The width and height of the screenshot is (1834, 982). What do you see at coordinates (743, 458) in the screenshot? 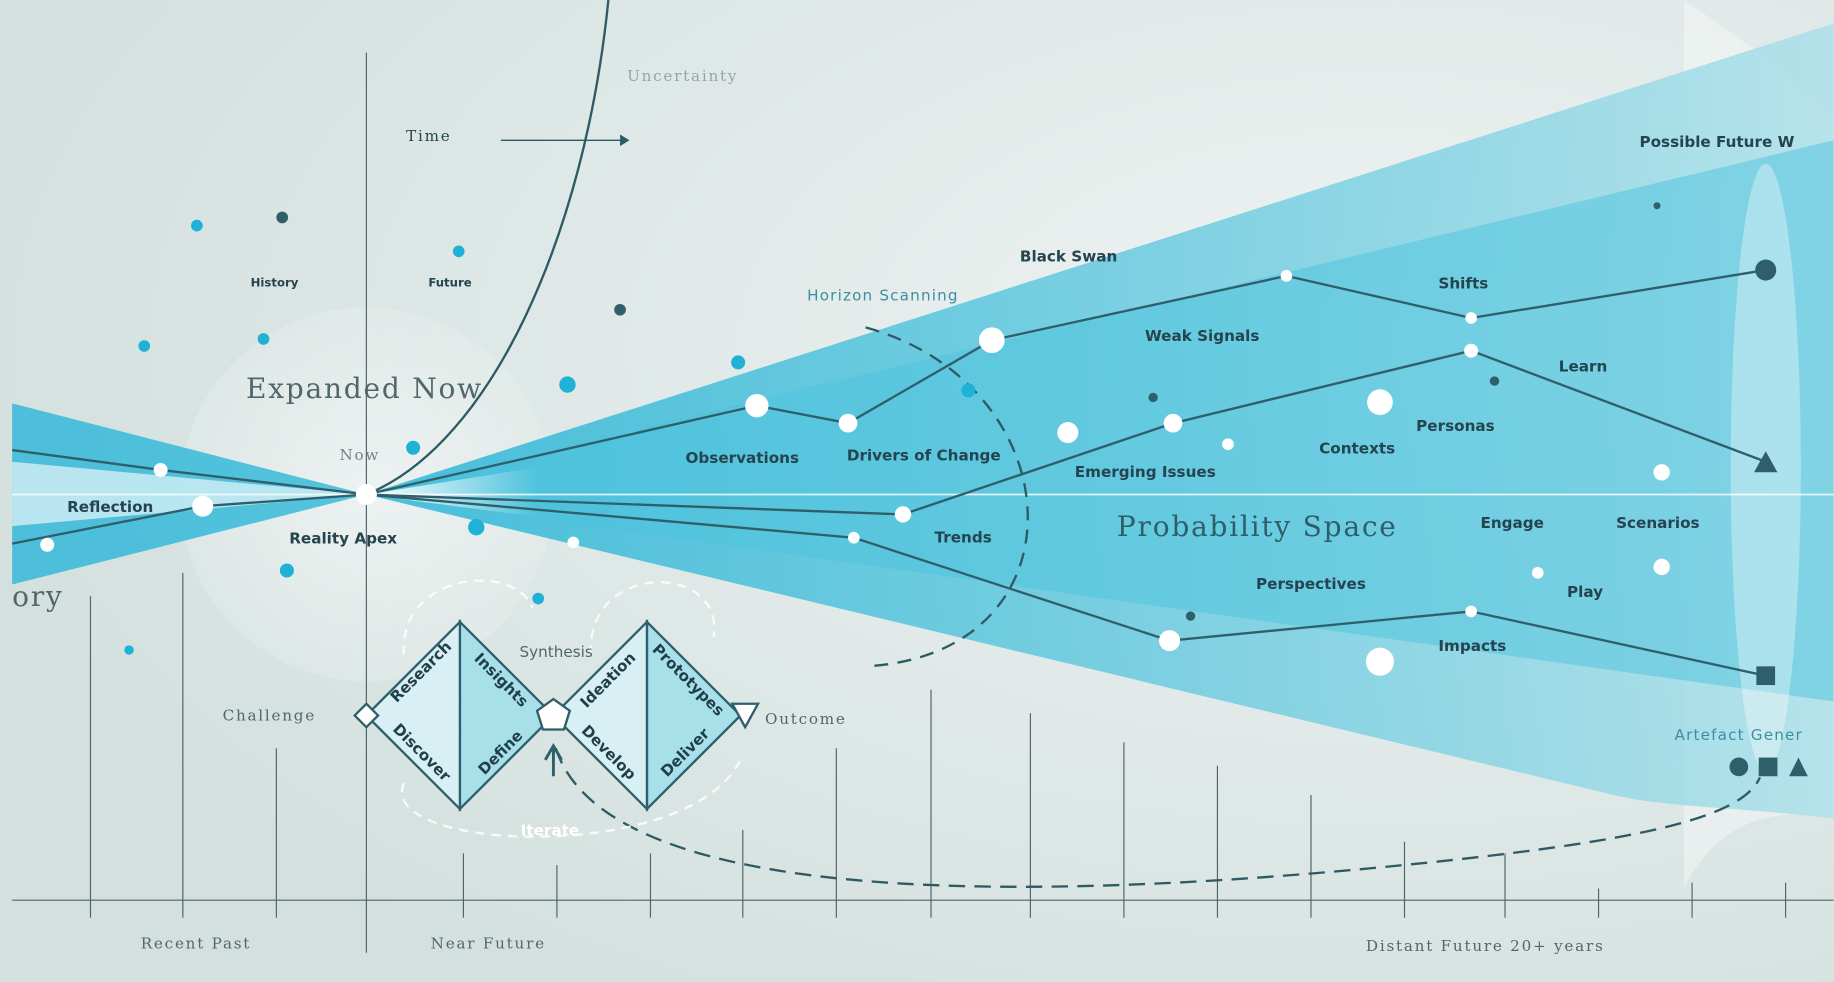
I see `label: Observations` at bounding box center [743, 458].